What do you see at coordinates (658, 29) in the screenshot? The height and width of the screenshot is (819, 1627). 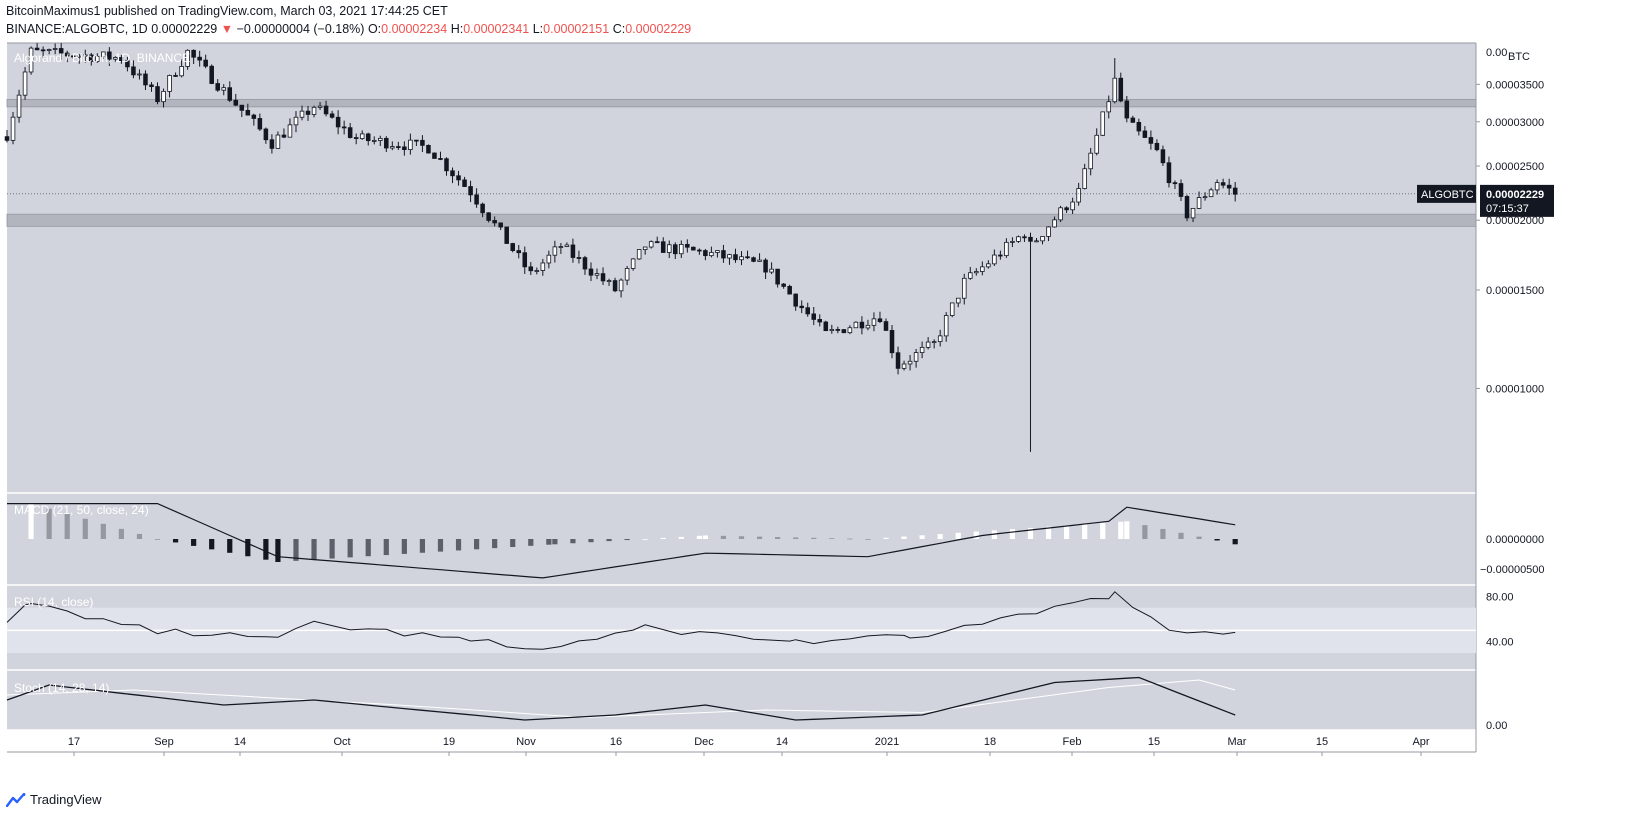 I see `close-value: 0.00002229` at bounding box center [658, 29].